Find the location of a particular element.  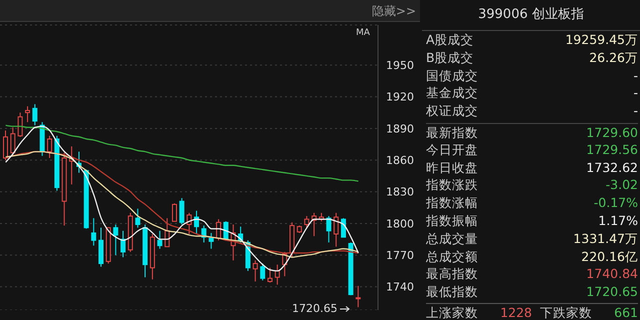

annotation: 1720.65 is located at coordinates (315, 308).